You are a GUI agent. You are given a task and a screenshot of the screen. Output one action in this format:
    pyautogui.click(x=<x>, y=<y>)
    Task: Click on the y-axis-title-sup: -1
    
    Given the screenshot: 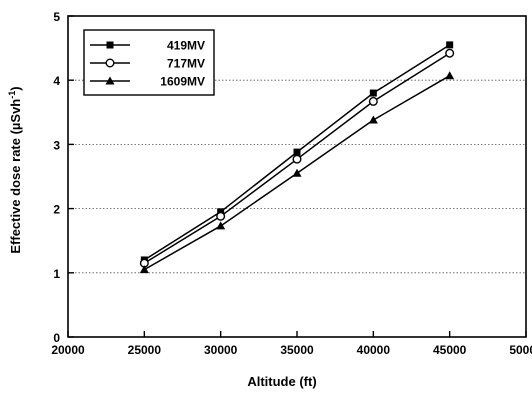 What is the action you would take?
    pyautogui.click(x=12, y=95)
    